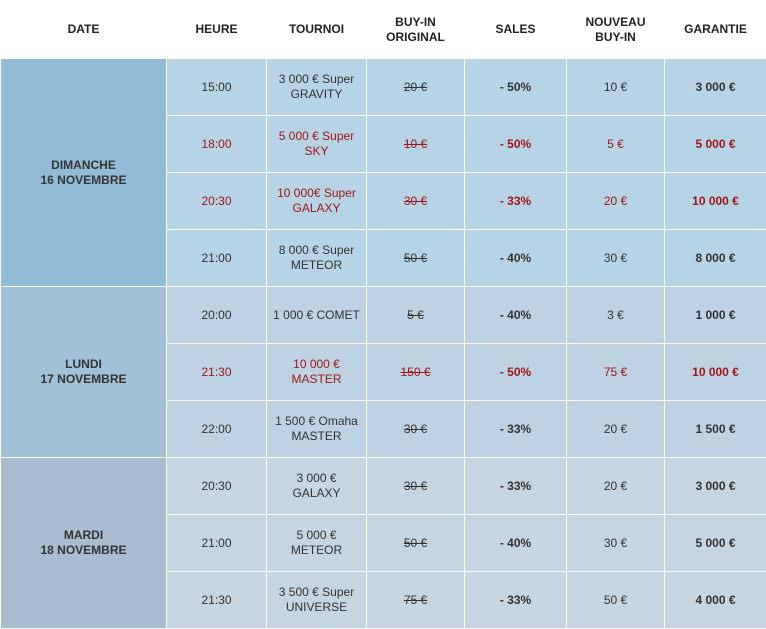  Describe the element at coordinates (616, 315) in the screenshot. I see `nouveau-buyin-cell: 3 €` at that location.